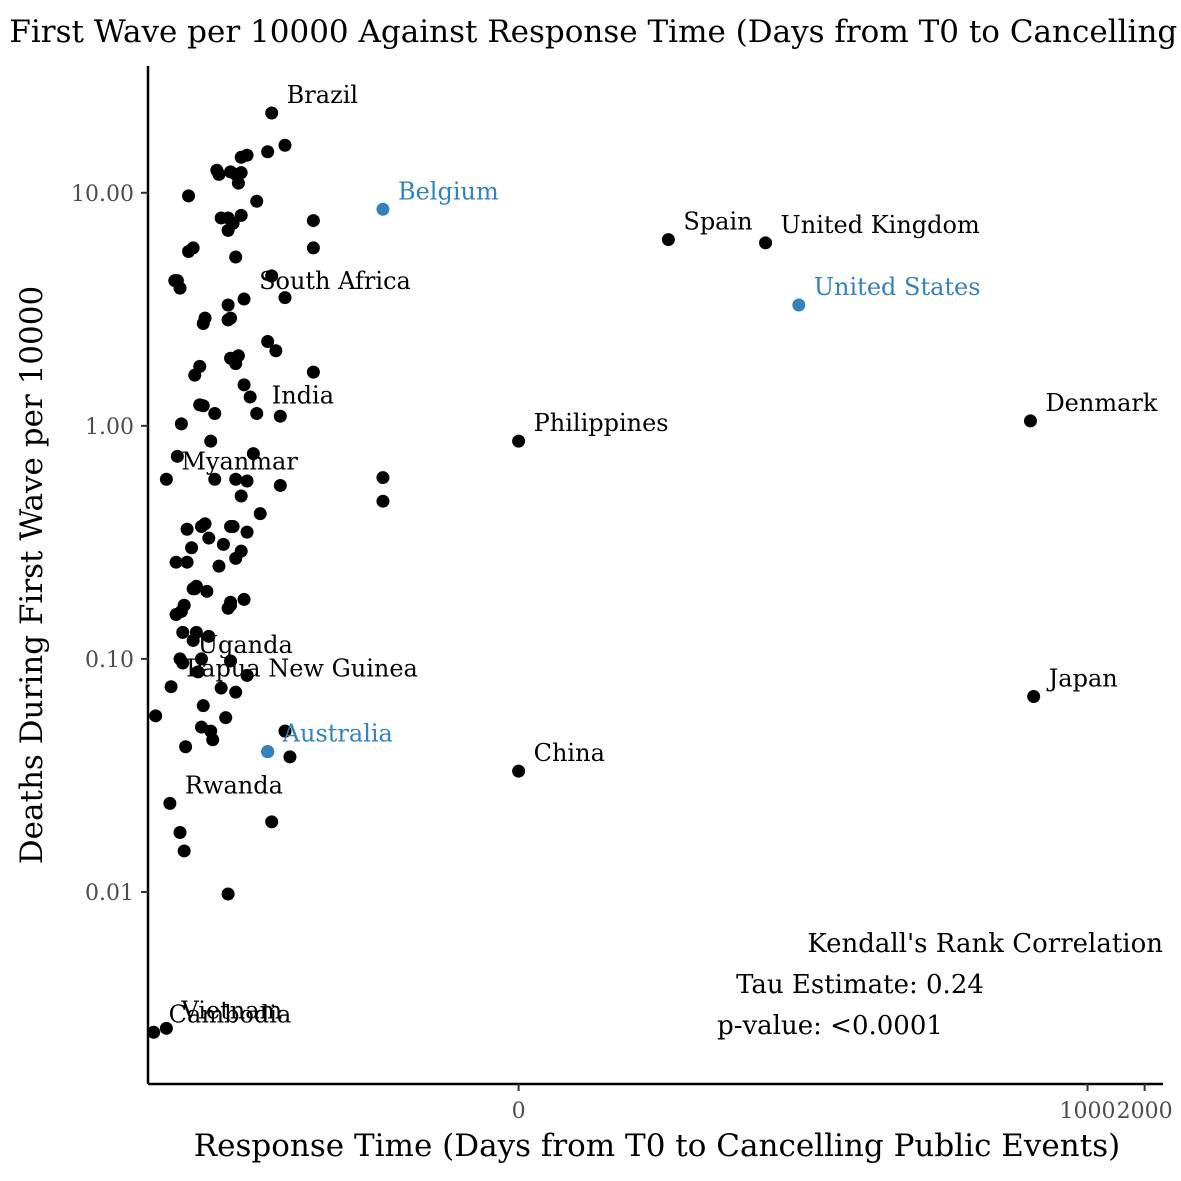  Describe the element at coordinates (32, 575) in the screenshot. I see `y-axis-title: Deaths During First Wave per 10000` at that location.